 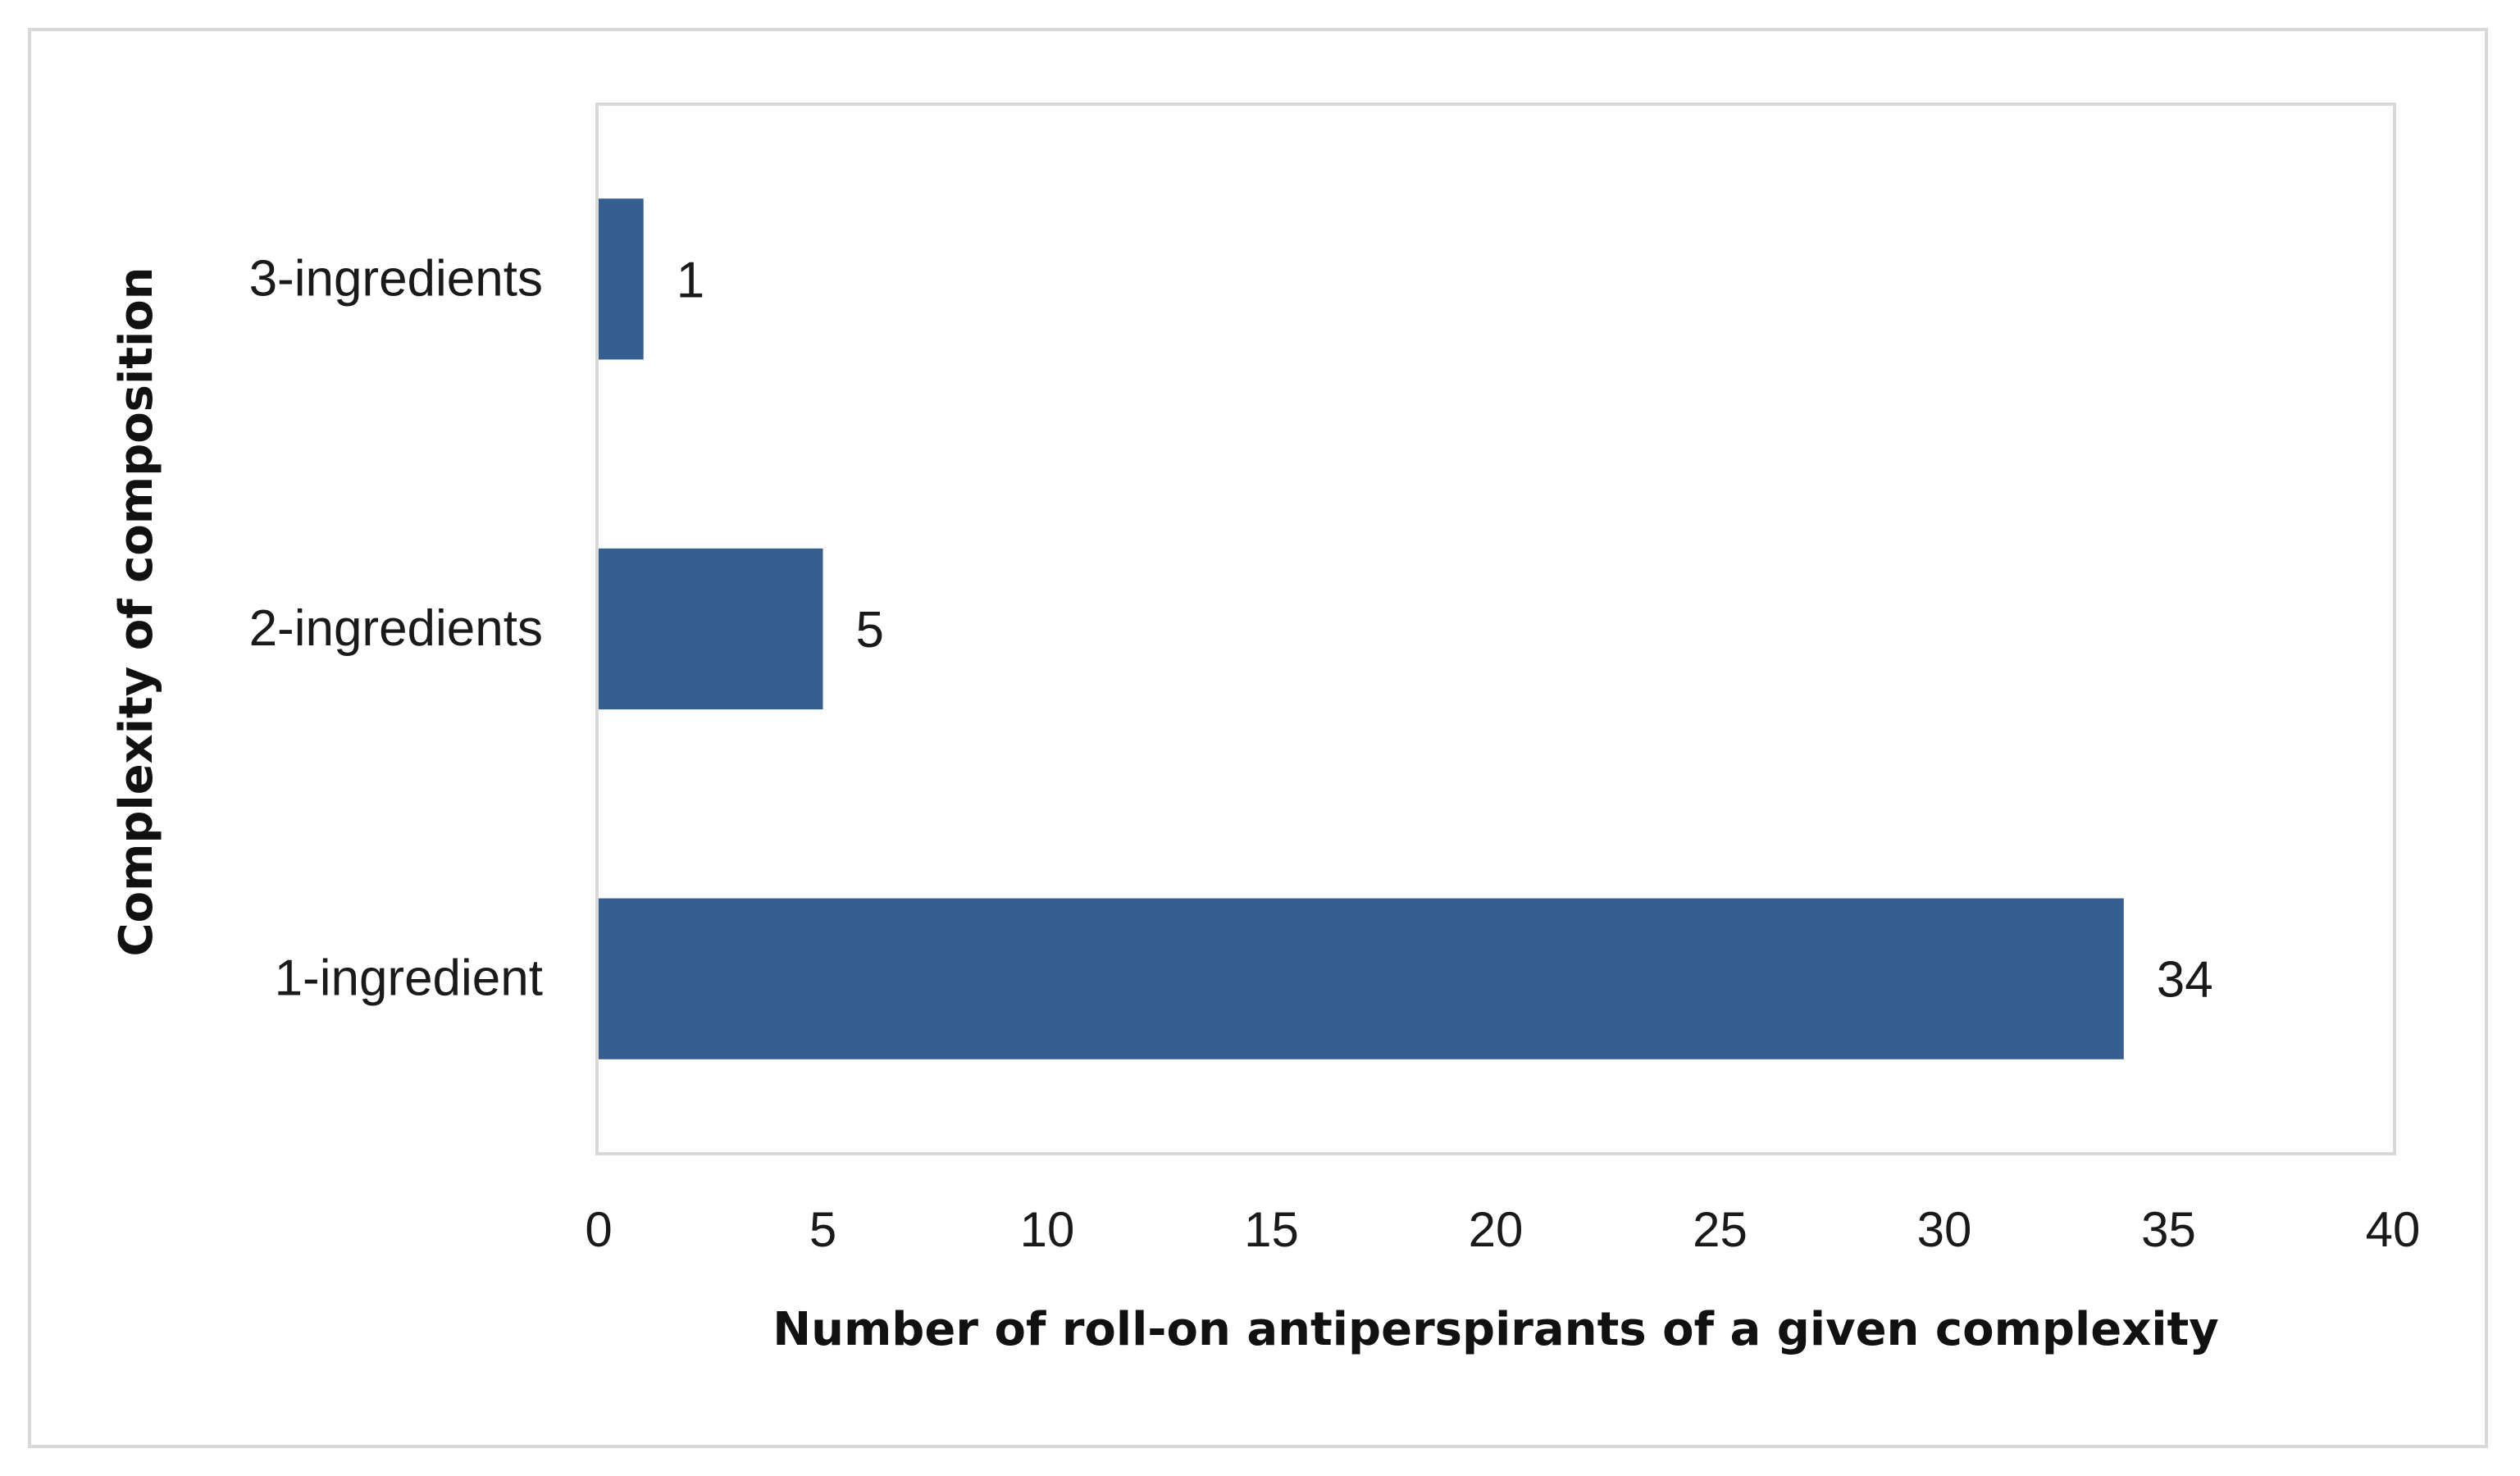 What do you see at coordinates (621, 279) in the screenshot?
I see `bar-3-ingredients` at bounding box center [621, 279].